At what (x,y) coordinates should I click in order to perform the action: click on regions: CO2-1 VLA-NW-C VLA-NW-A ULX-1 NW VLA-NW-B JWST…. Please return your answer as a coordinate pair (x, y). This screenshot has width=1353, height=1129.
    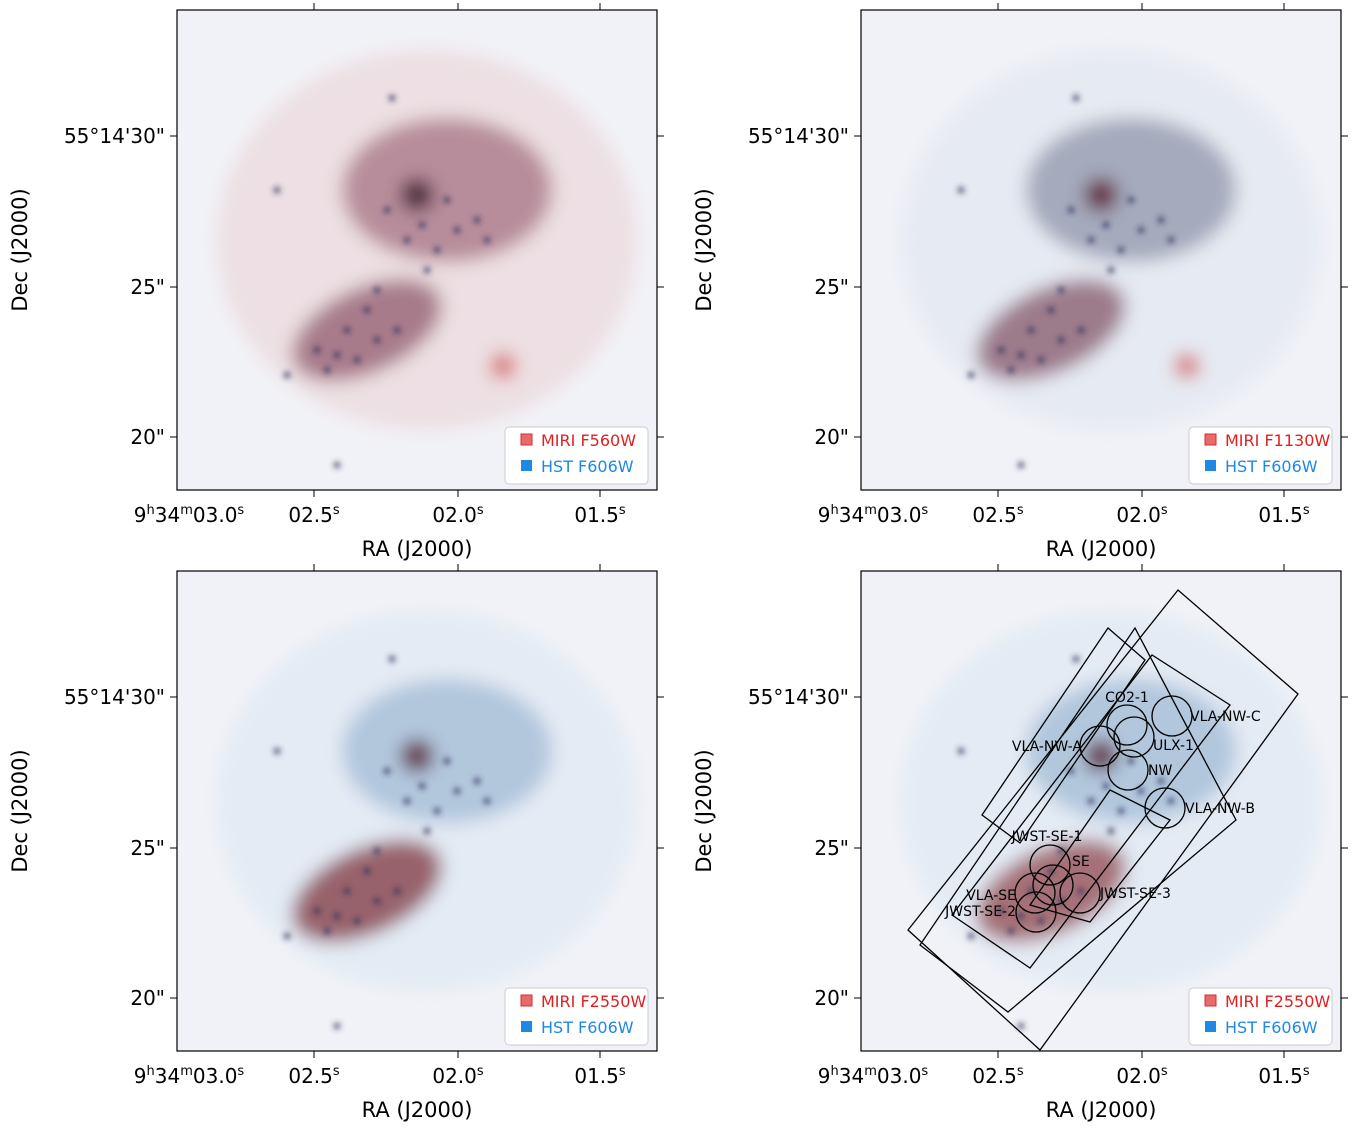
    Looking at the image, I should click on (1103, 820).